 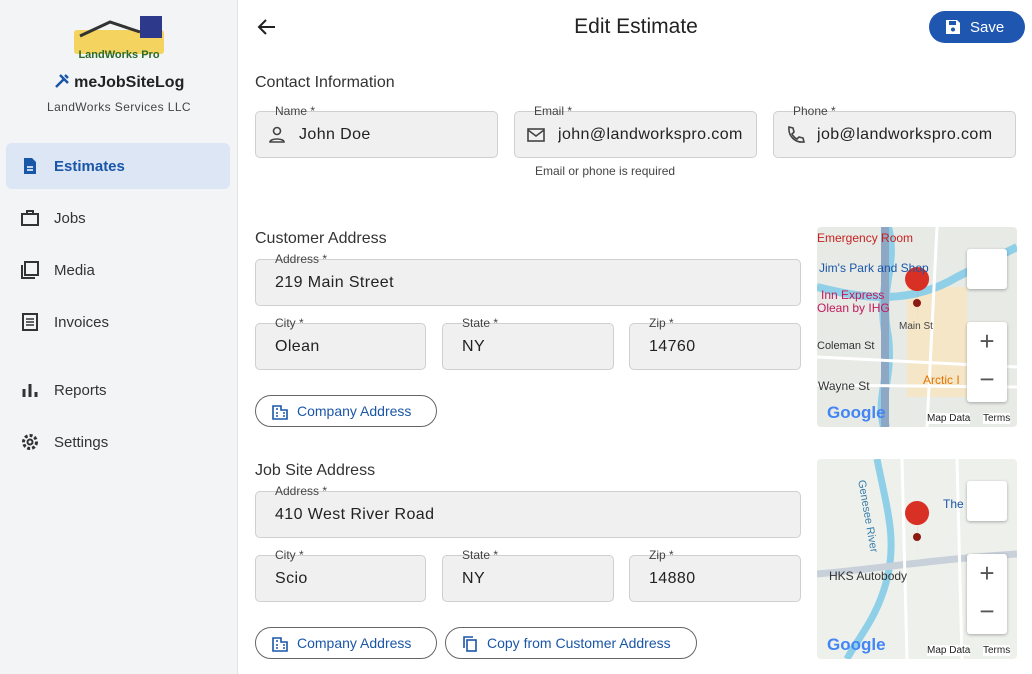 I want to click on nav-label: Invoices, so click(x=82, y=322).